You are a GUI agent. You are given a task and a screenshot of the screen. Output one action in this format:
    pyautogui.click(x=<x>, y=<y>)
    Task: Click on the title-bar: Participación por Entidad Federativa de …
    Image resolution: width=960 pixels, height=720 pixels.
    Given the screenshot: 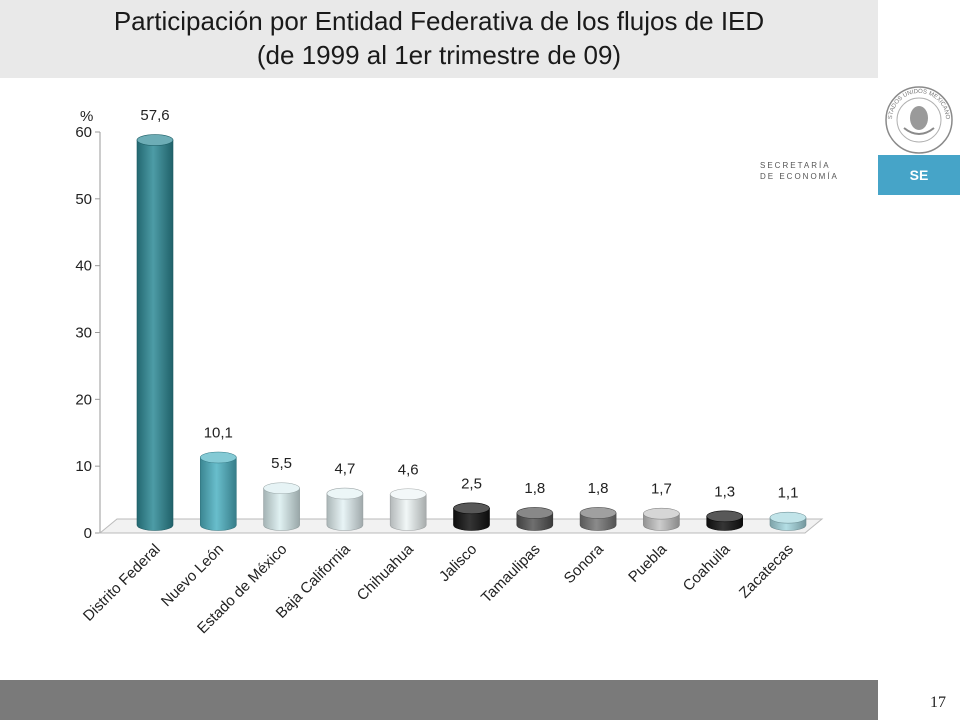 What is the action you would take?
    pyautogui.click(x=439, y=39)
    